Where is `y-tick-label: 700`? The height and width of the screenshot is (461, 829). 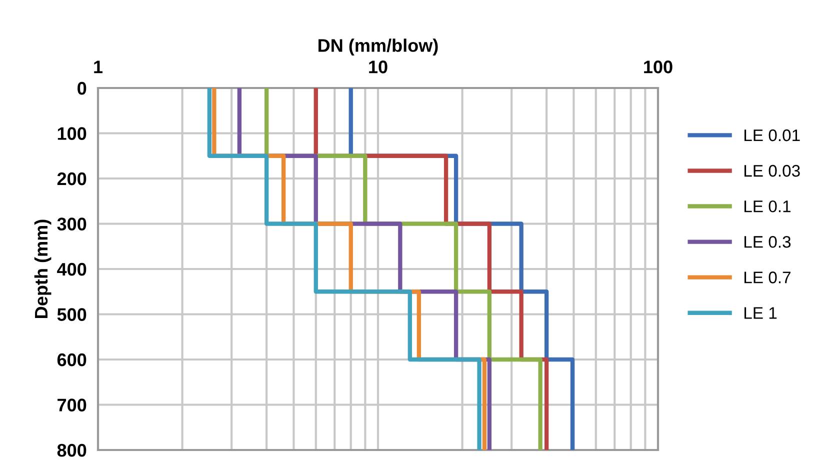
y-tick-label: 700 is located at coordinates (72, 405).